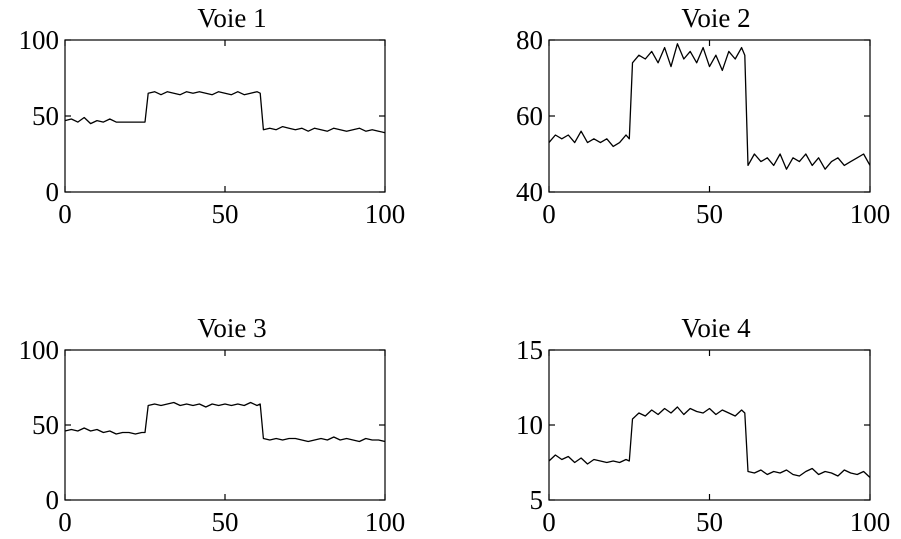 The width and height of the screenshot is (901, 539). Describe the element at coordinates (529, 40) in the screenshot. I see `y-tick-label: 80` at that location.